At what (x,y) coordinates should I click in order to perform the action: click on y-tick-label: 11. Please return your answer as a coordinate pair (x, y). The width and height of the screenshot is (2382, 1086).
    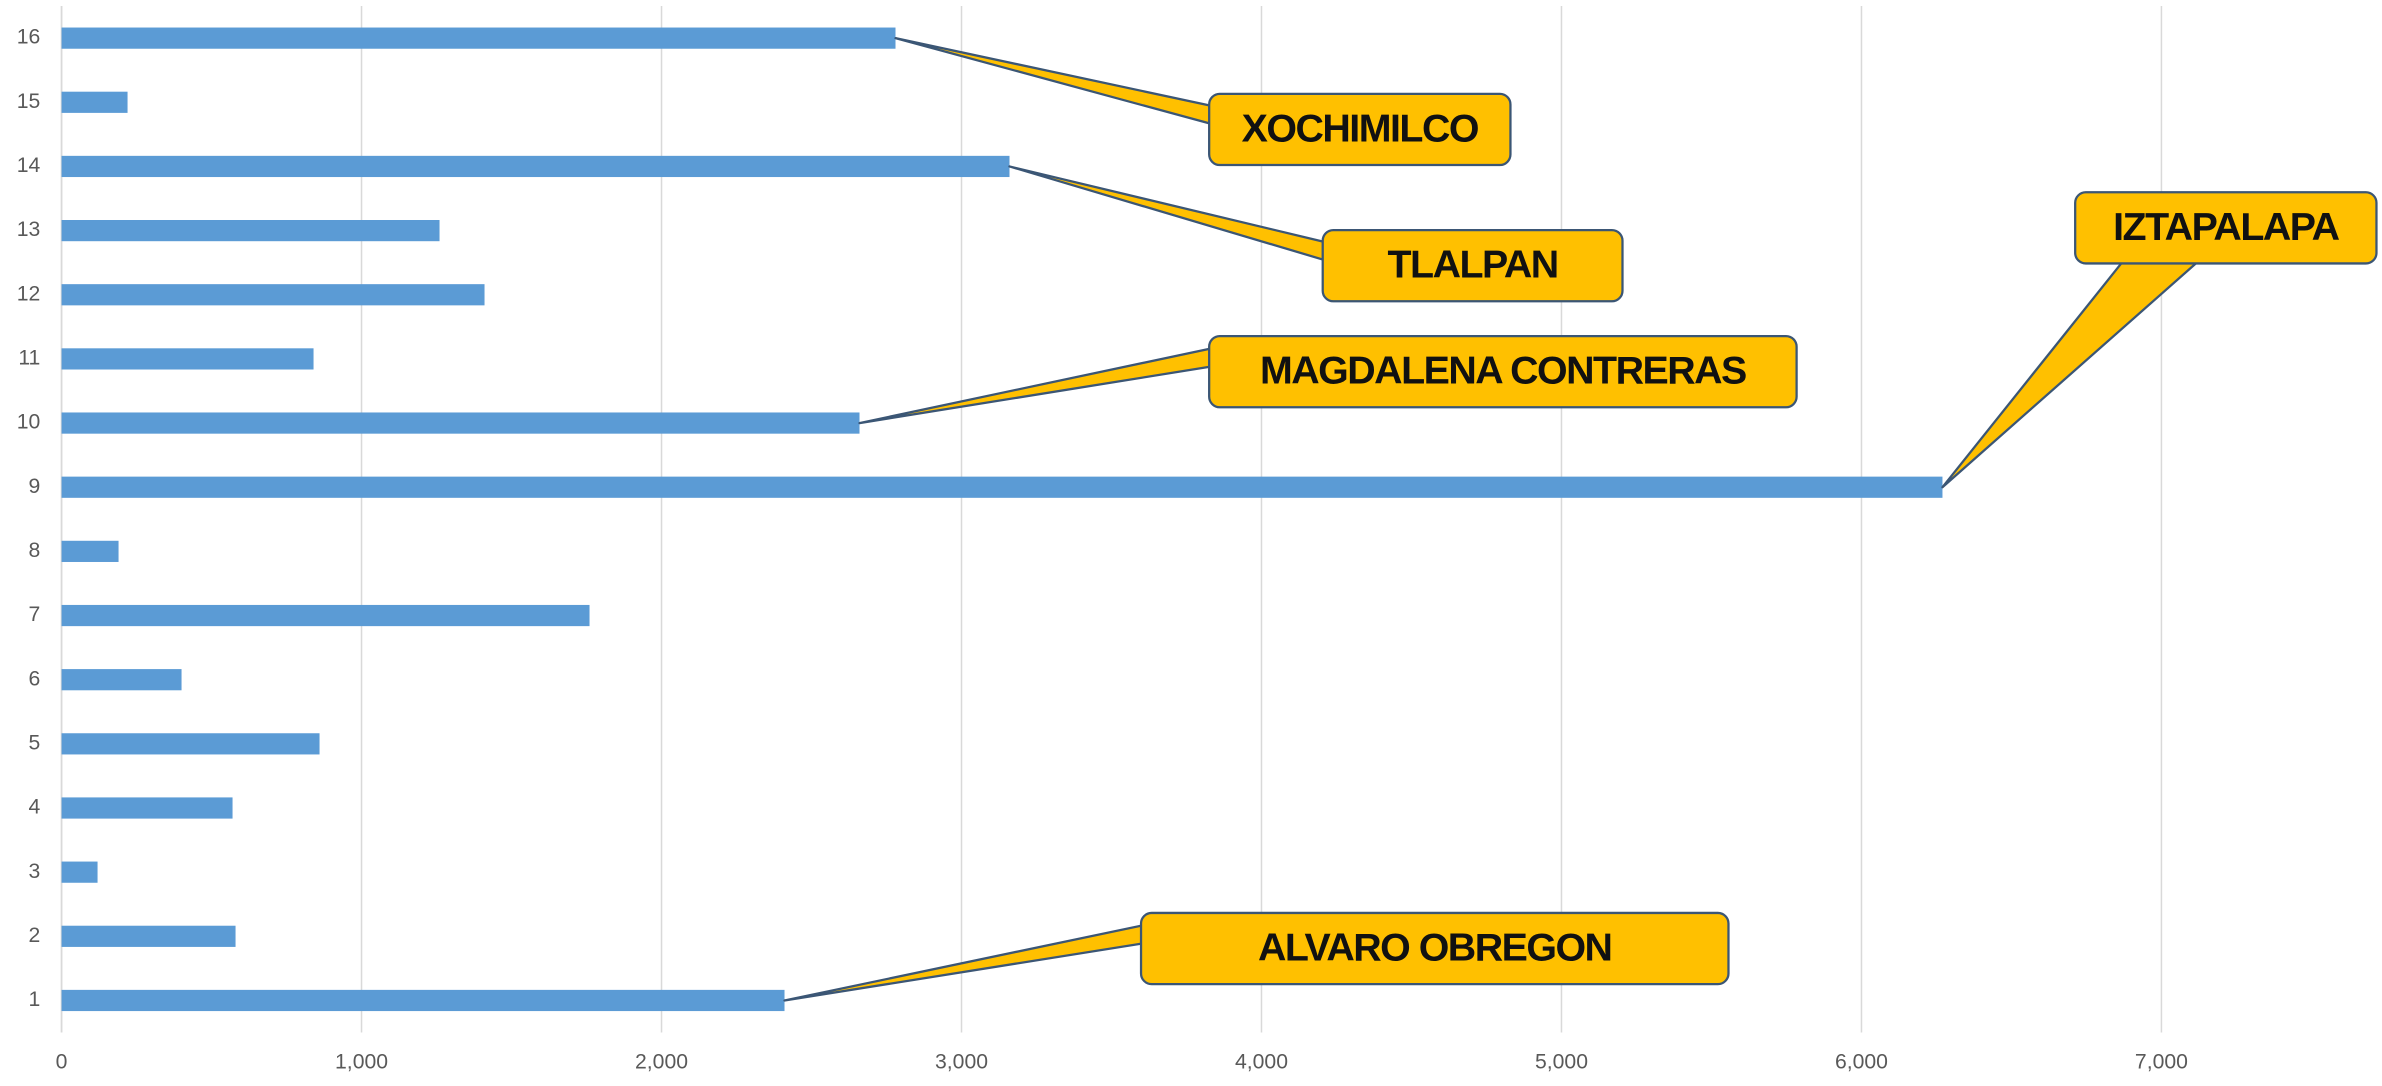
    Looking at the image, I should click on (29, 358).